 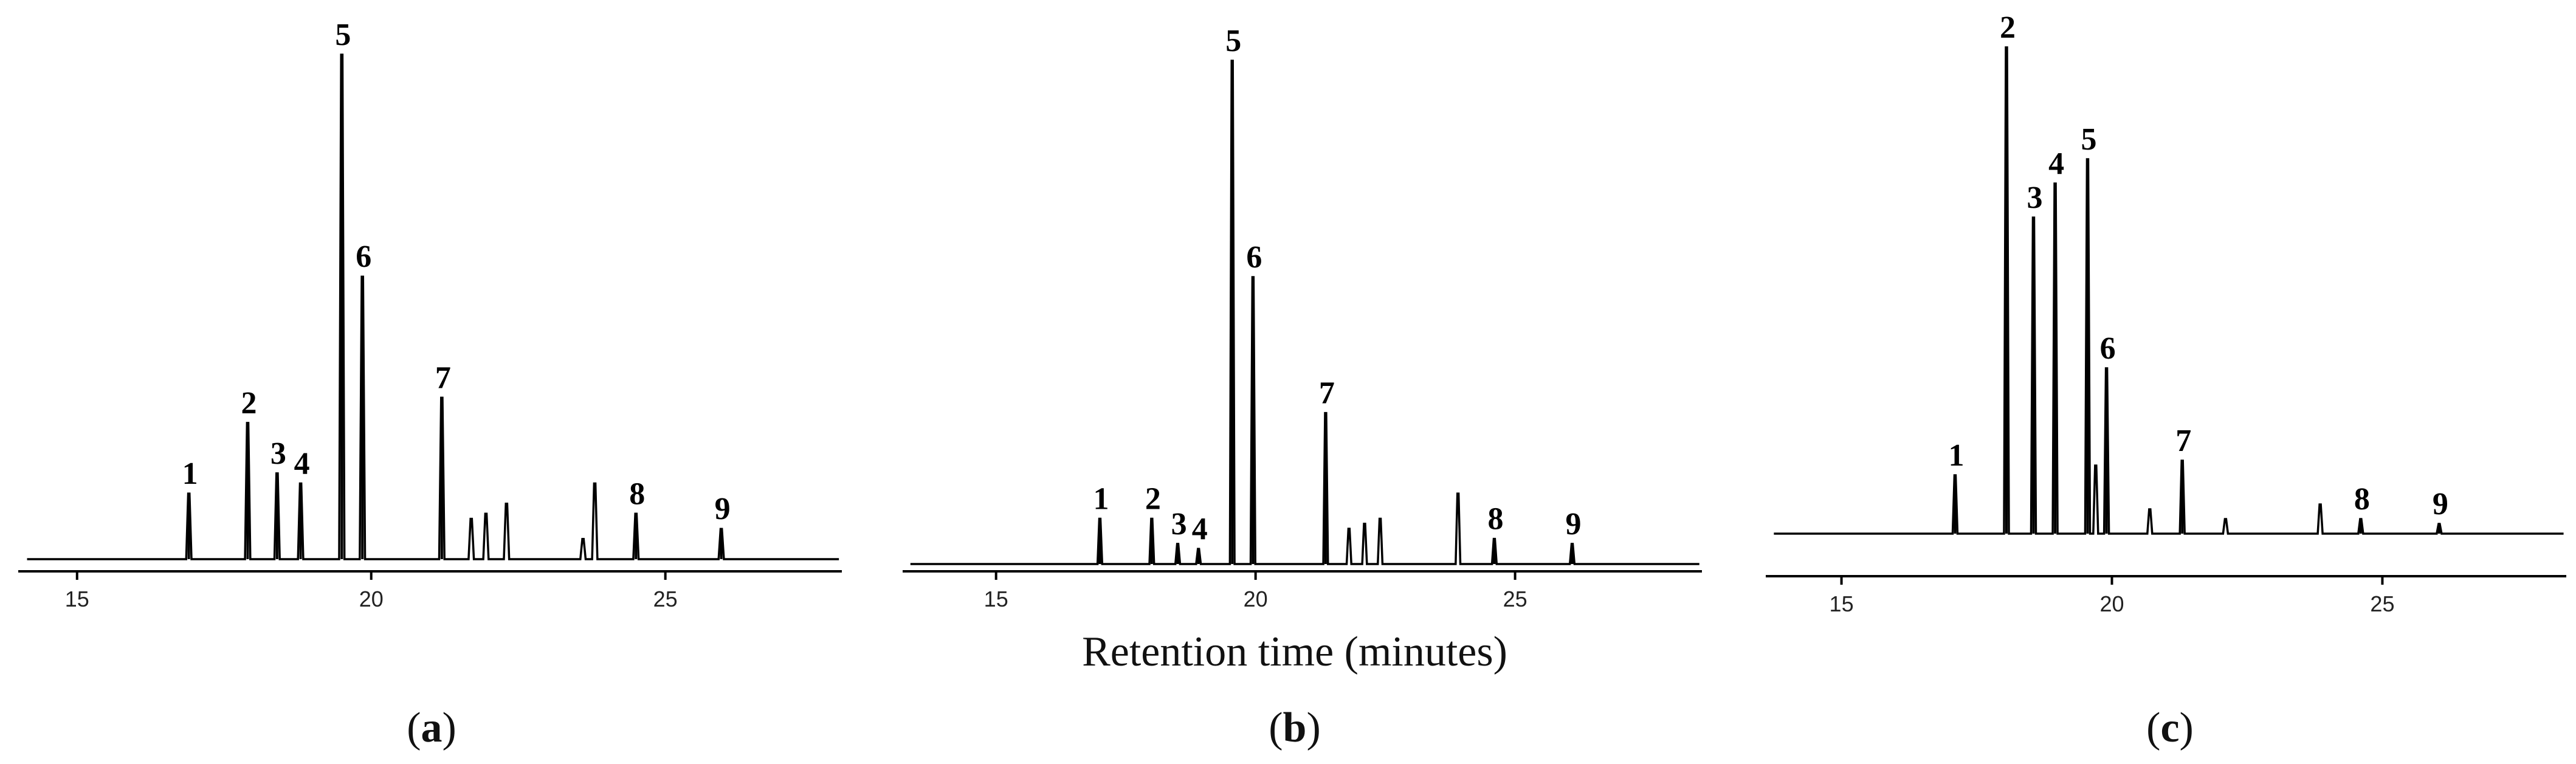 I want to click on panel-label-a: (a), so click(x=431, y=727).